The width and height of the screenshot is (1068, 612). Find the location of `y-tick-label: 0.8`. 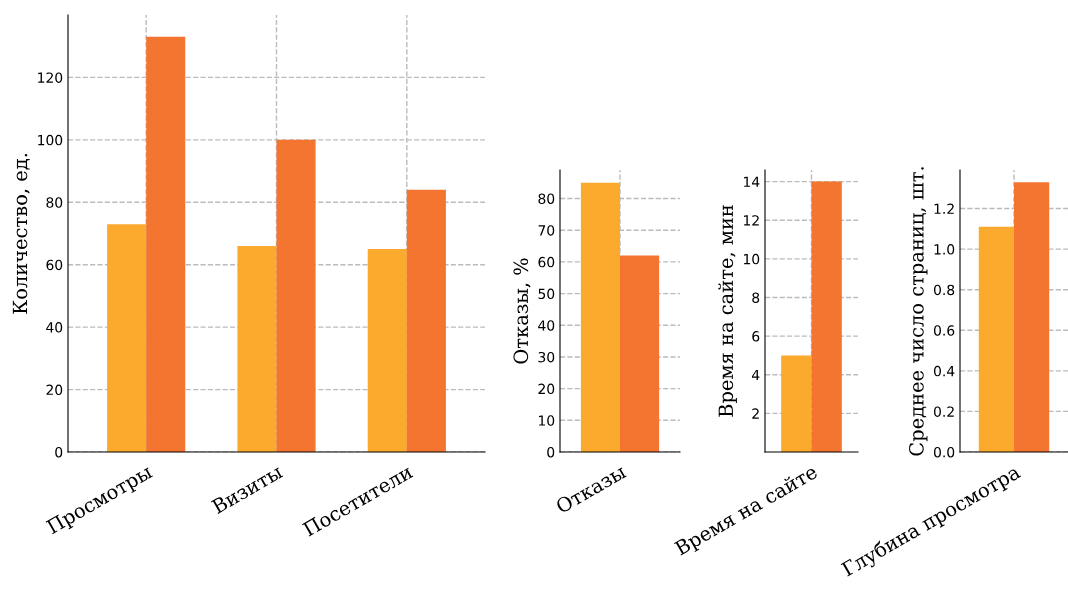

y-tick-label: 0.8 is located at coordinates (944, 290).